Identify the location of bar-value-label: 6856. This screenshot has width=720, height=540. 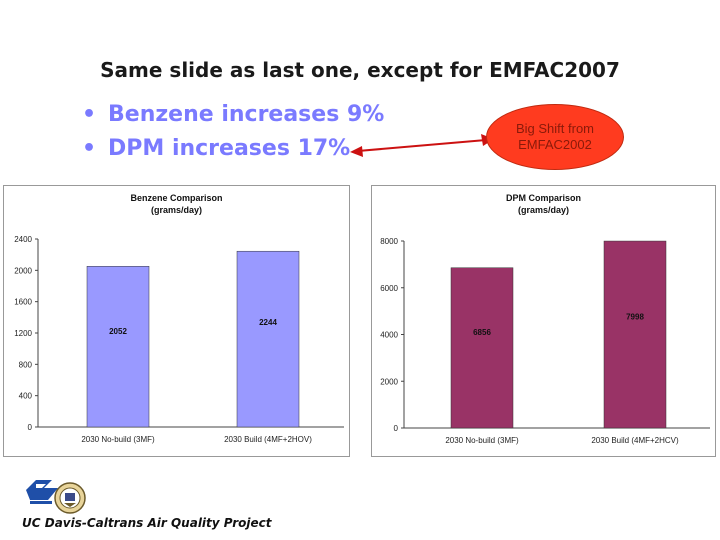
(482, 332).